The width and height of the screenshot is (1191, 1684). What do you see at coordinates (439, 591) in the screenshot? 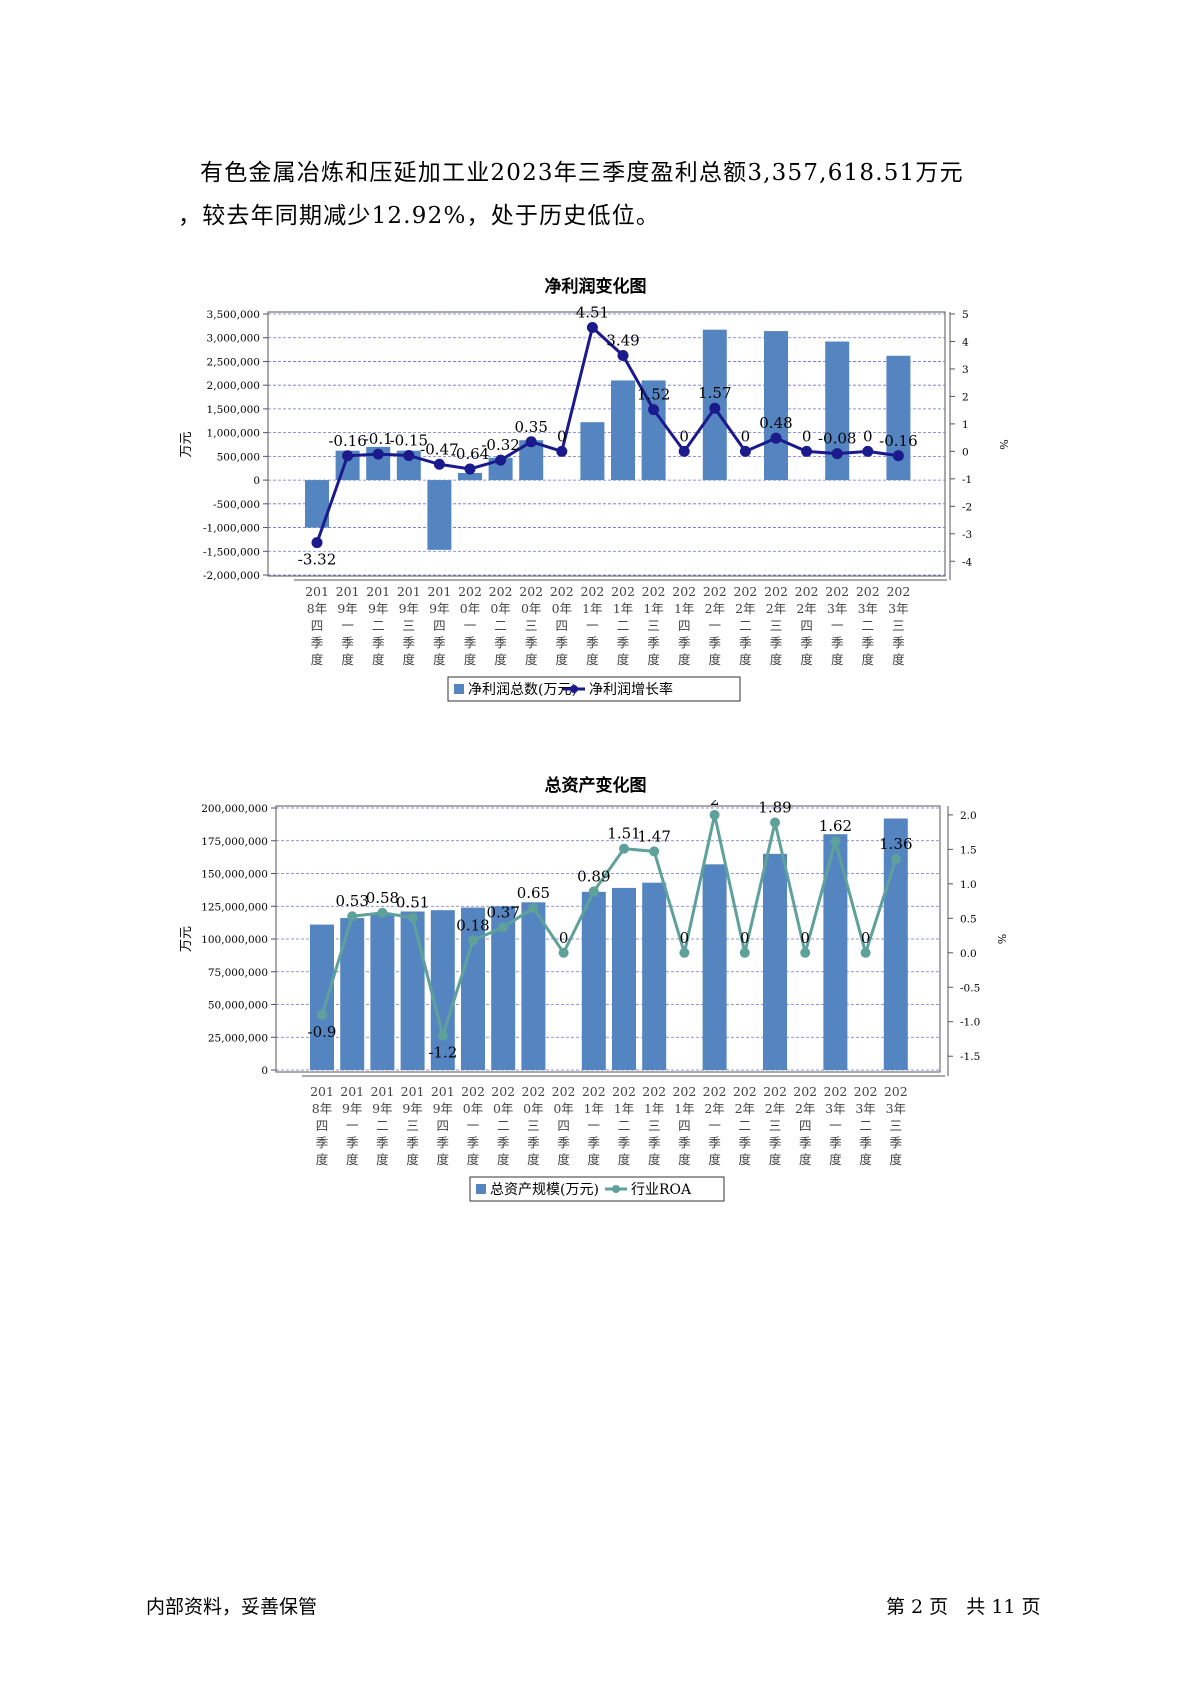
I see `x-tick-label: 201` at bounding box center [439, 591].